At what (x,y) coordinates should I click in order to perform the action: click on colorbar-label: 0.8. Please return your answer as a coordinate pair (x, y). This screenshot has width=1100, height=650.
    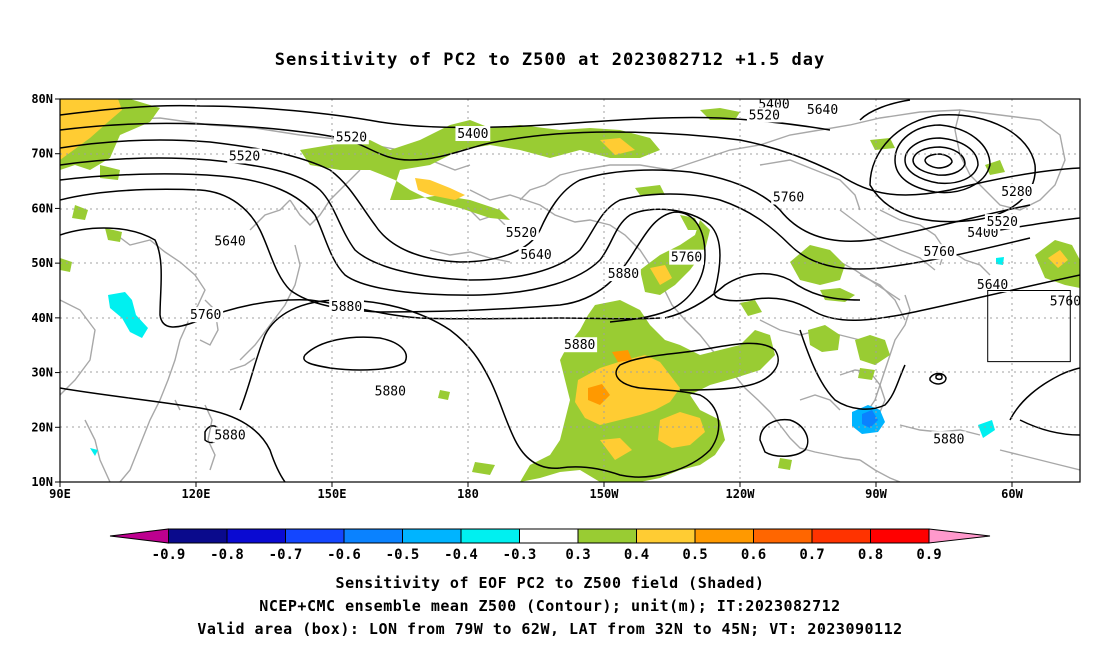
    Looking at the image, I should click on (870, 555).